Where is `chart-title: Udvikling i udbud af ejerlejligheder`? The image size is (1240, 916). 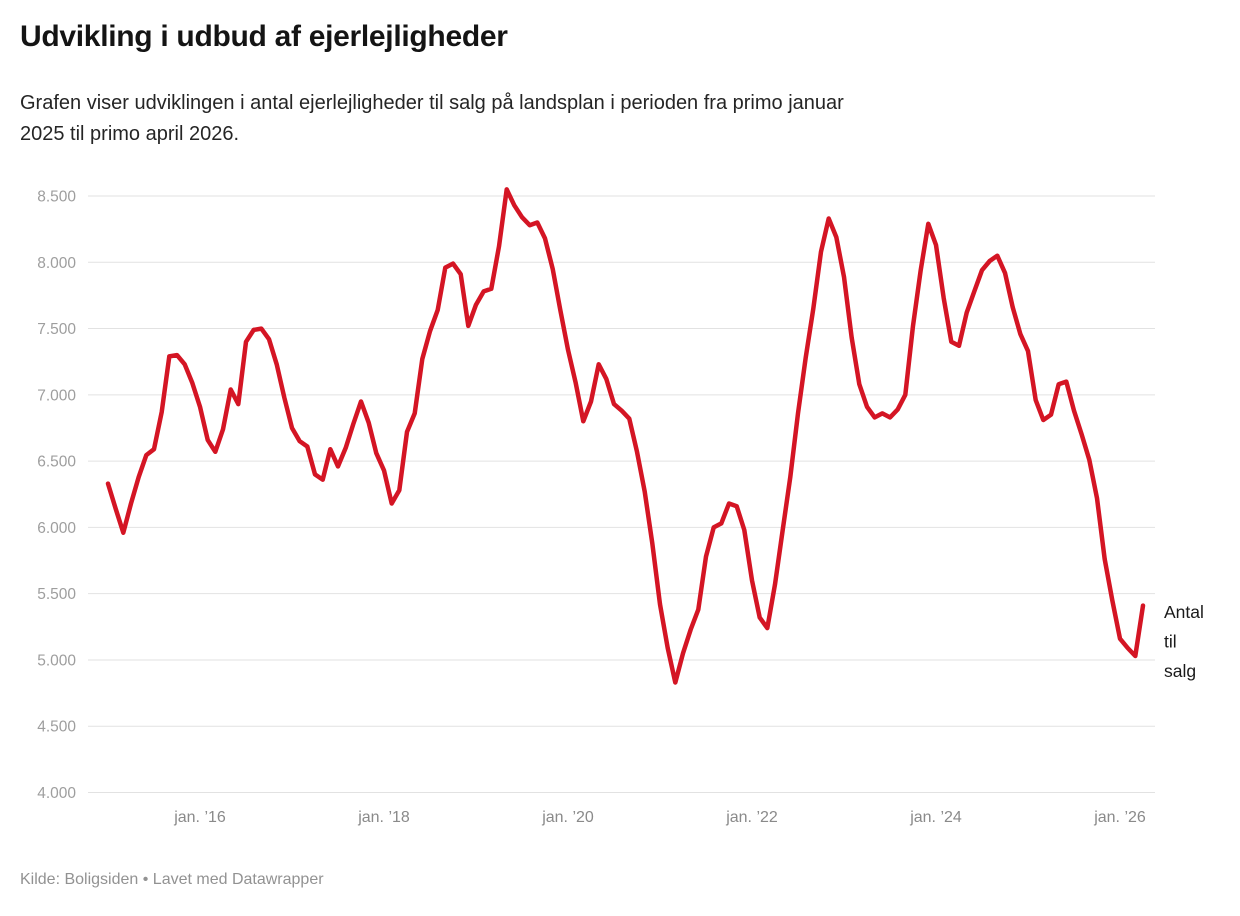
chart-title: Udvikling i udbud af ejerlejligheder is located at coordinates (264, 36).